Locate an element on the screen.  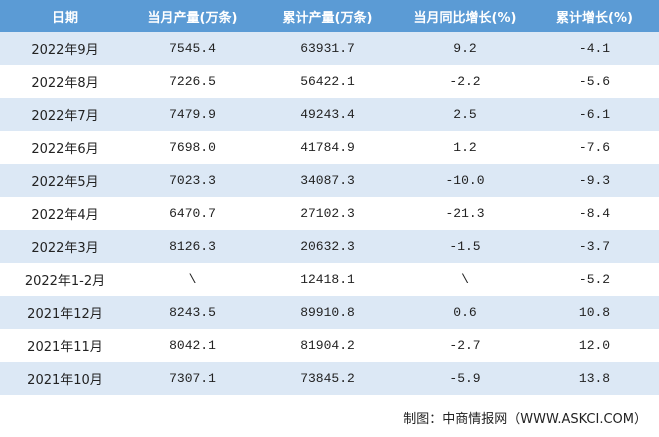
header-cell: 当月同比增长(%) is located at coordinates (465, 16).